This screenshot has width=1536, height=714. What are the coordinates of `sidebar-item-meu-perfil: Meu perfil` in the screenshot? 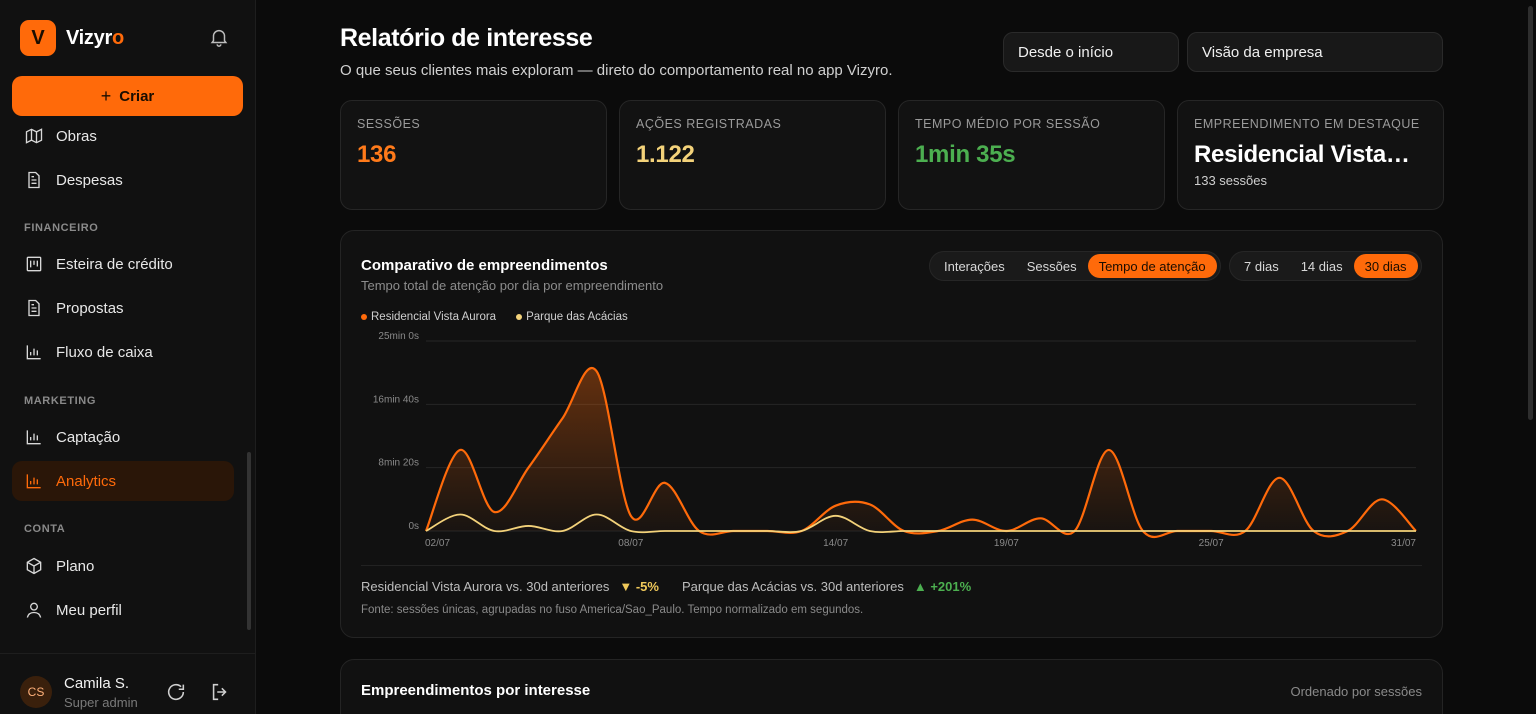 It's located at (123, 610).